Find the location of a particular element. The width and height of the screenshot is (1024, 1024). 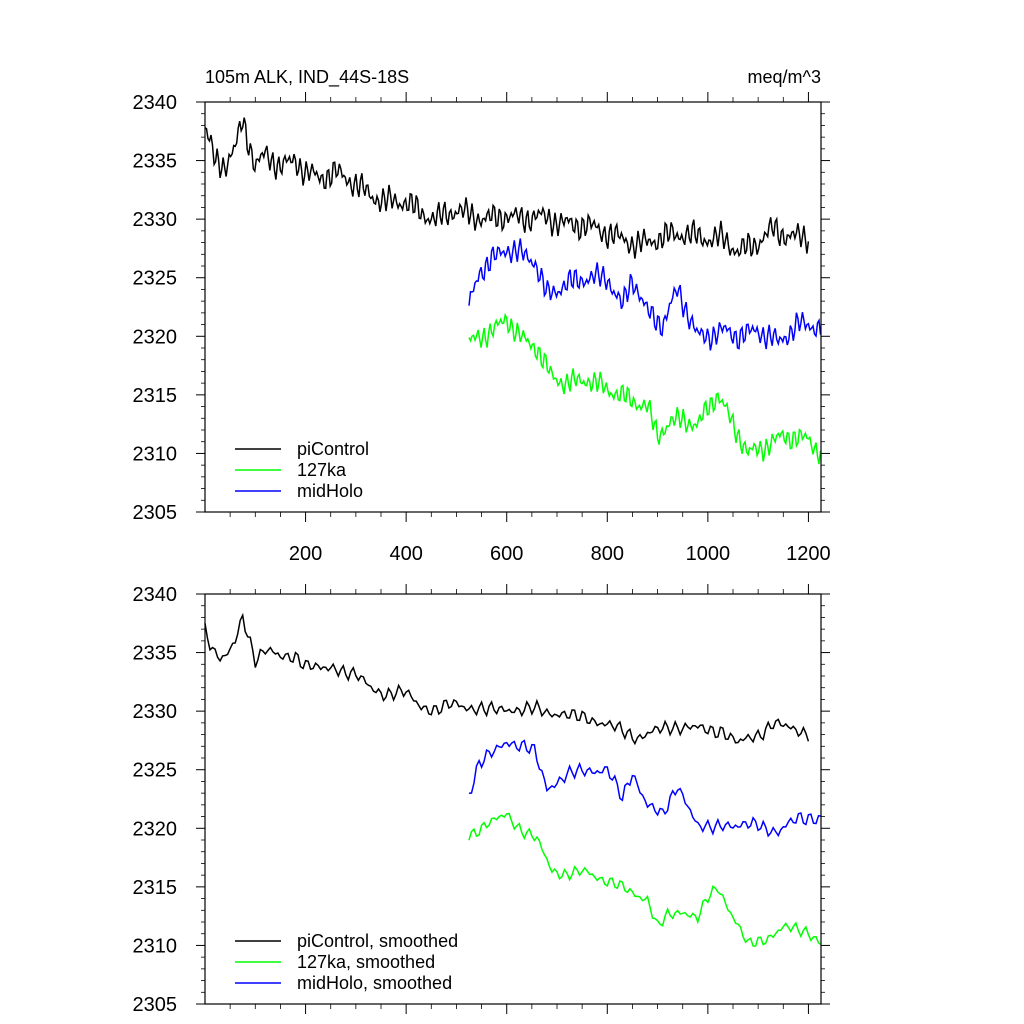

series-line-picontrol is located at coordinates (507, 188).